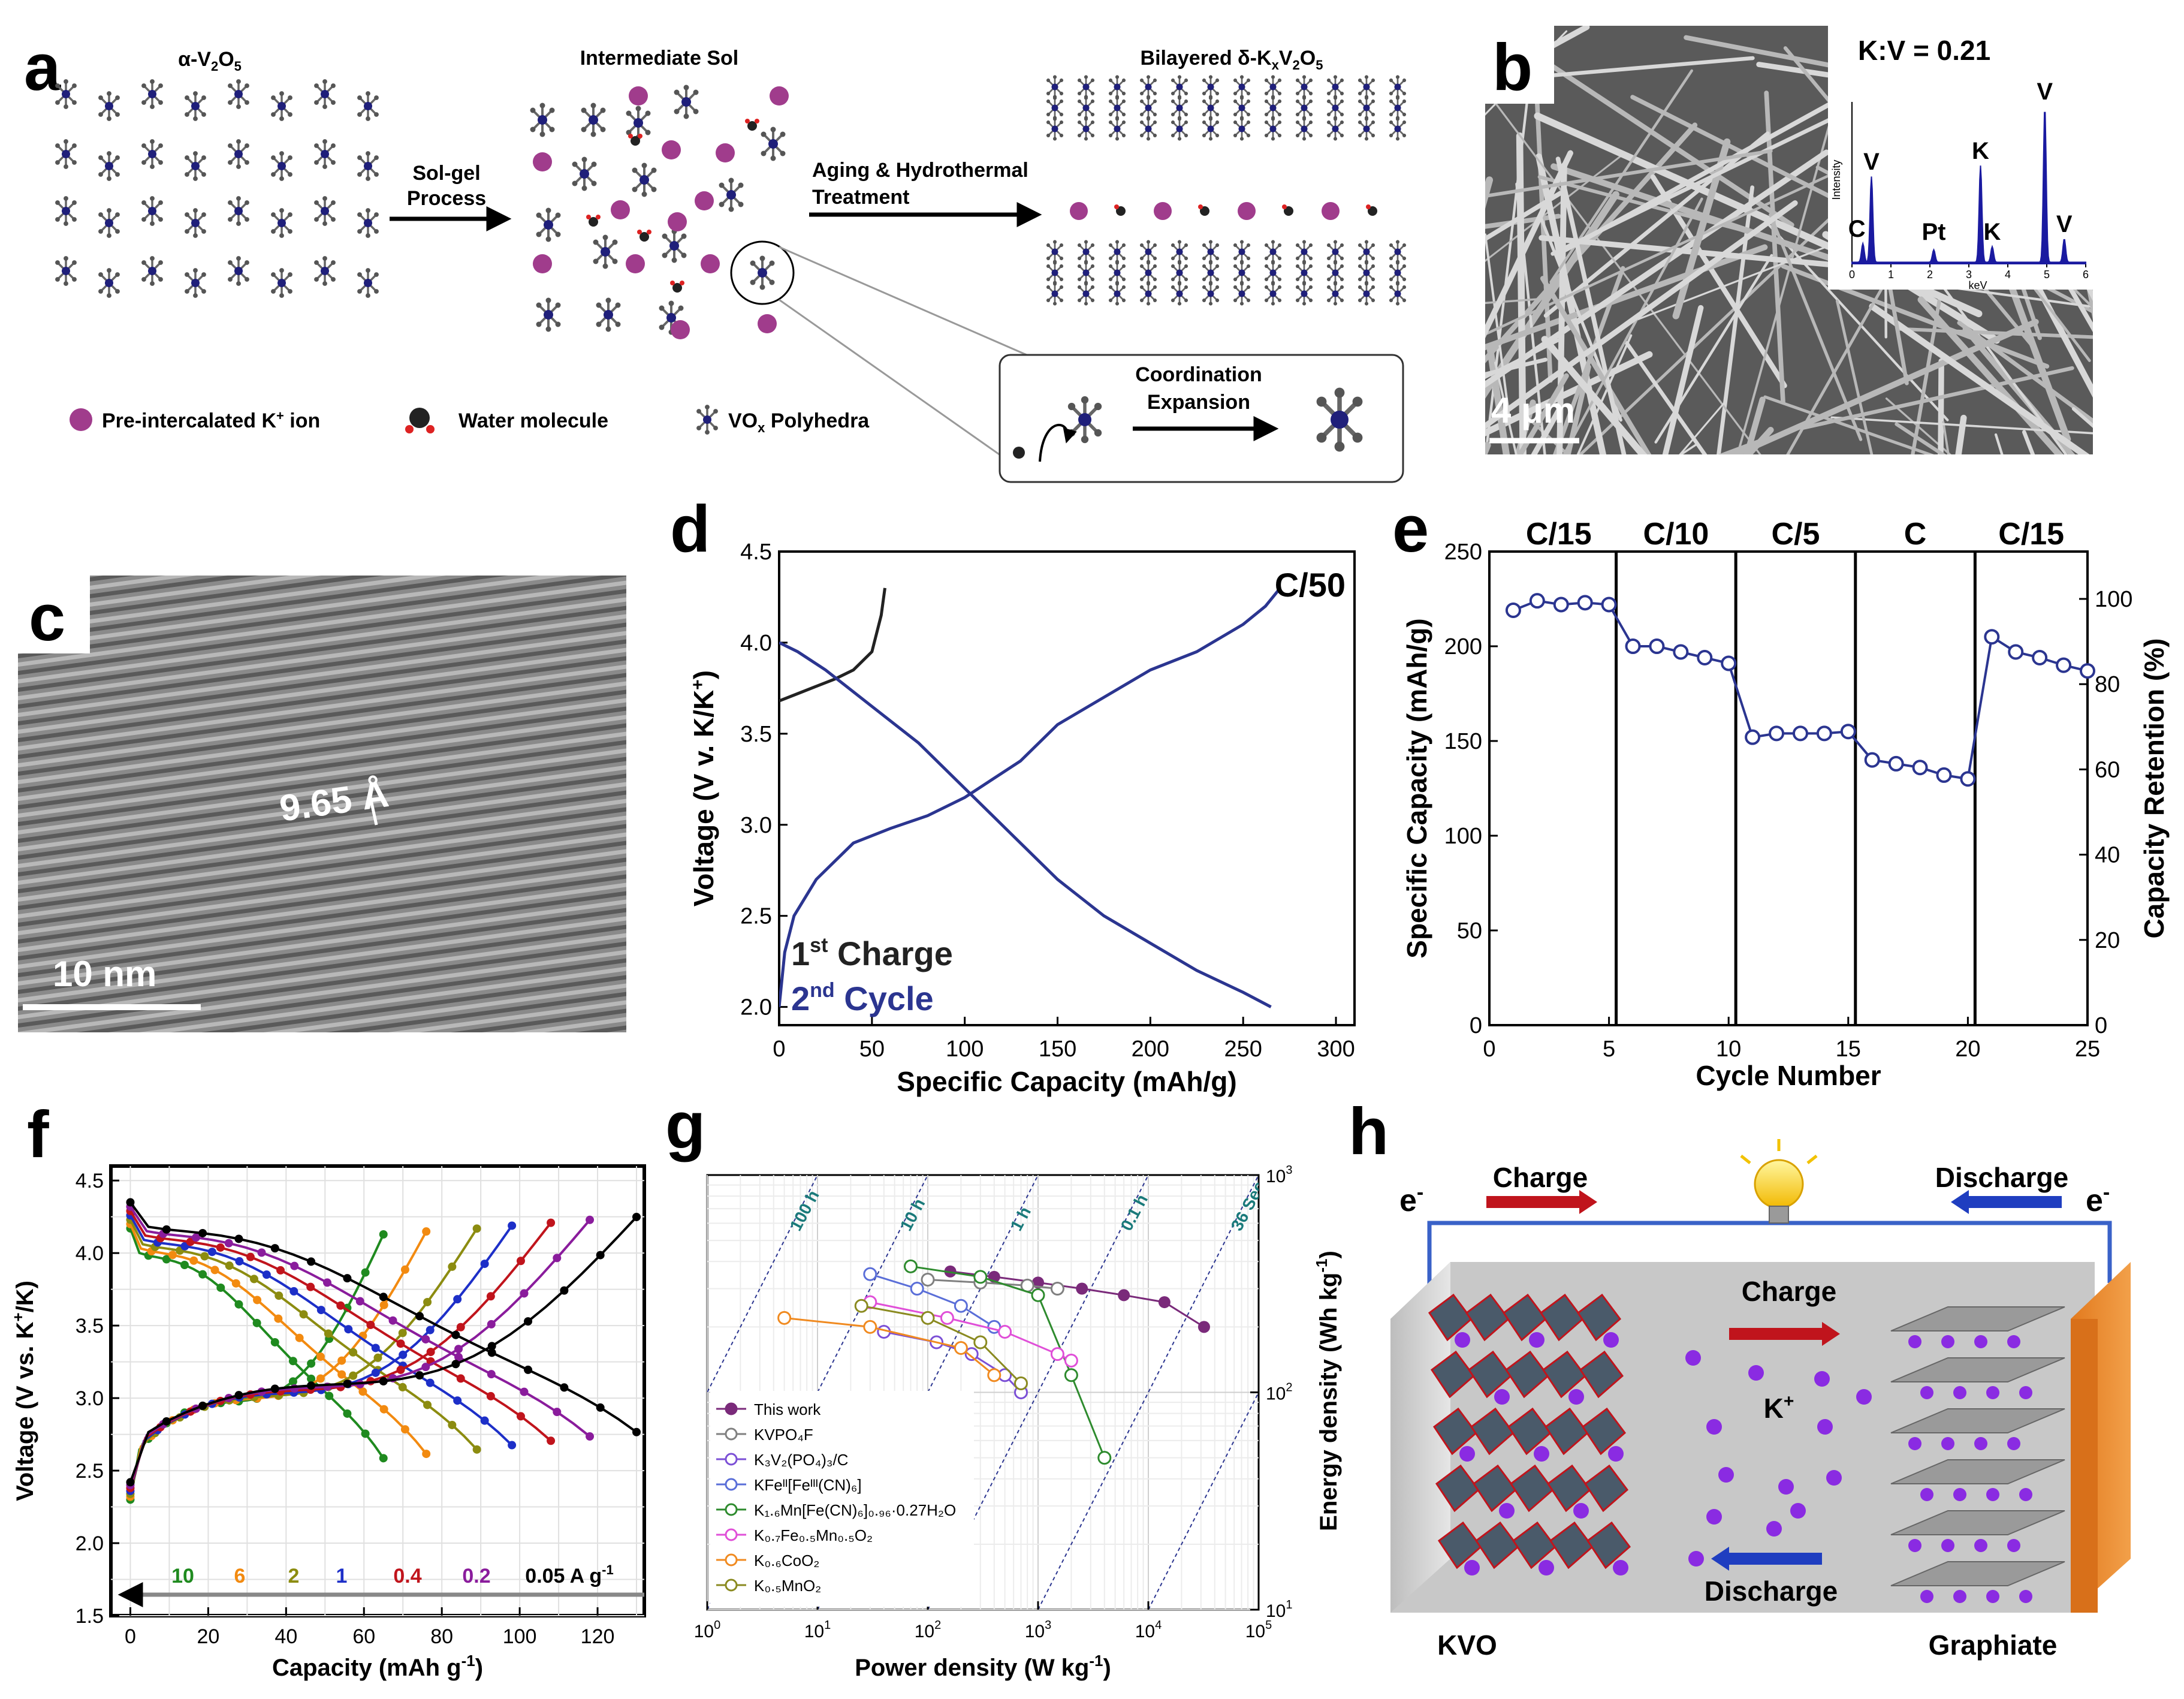 The height and width of the screenshot is (1699, 2184). What do you see at coordinates (659, 58) in the screenshot?
I see `panel-a-title-mid: Intermediate Sol` at bounding box center [659, 58].